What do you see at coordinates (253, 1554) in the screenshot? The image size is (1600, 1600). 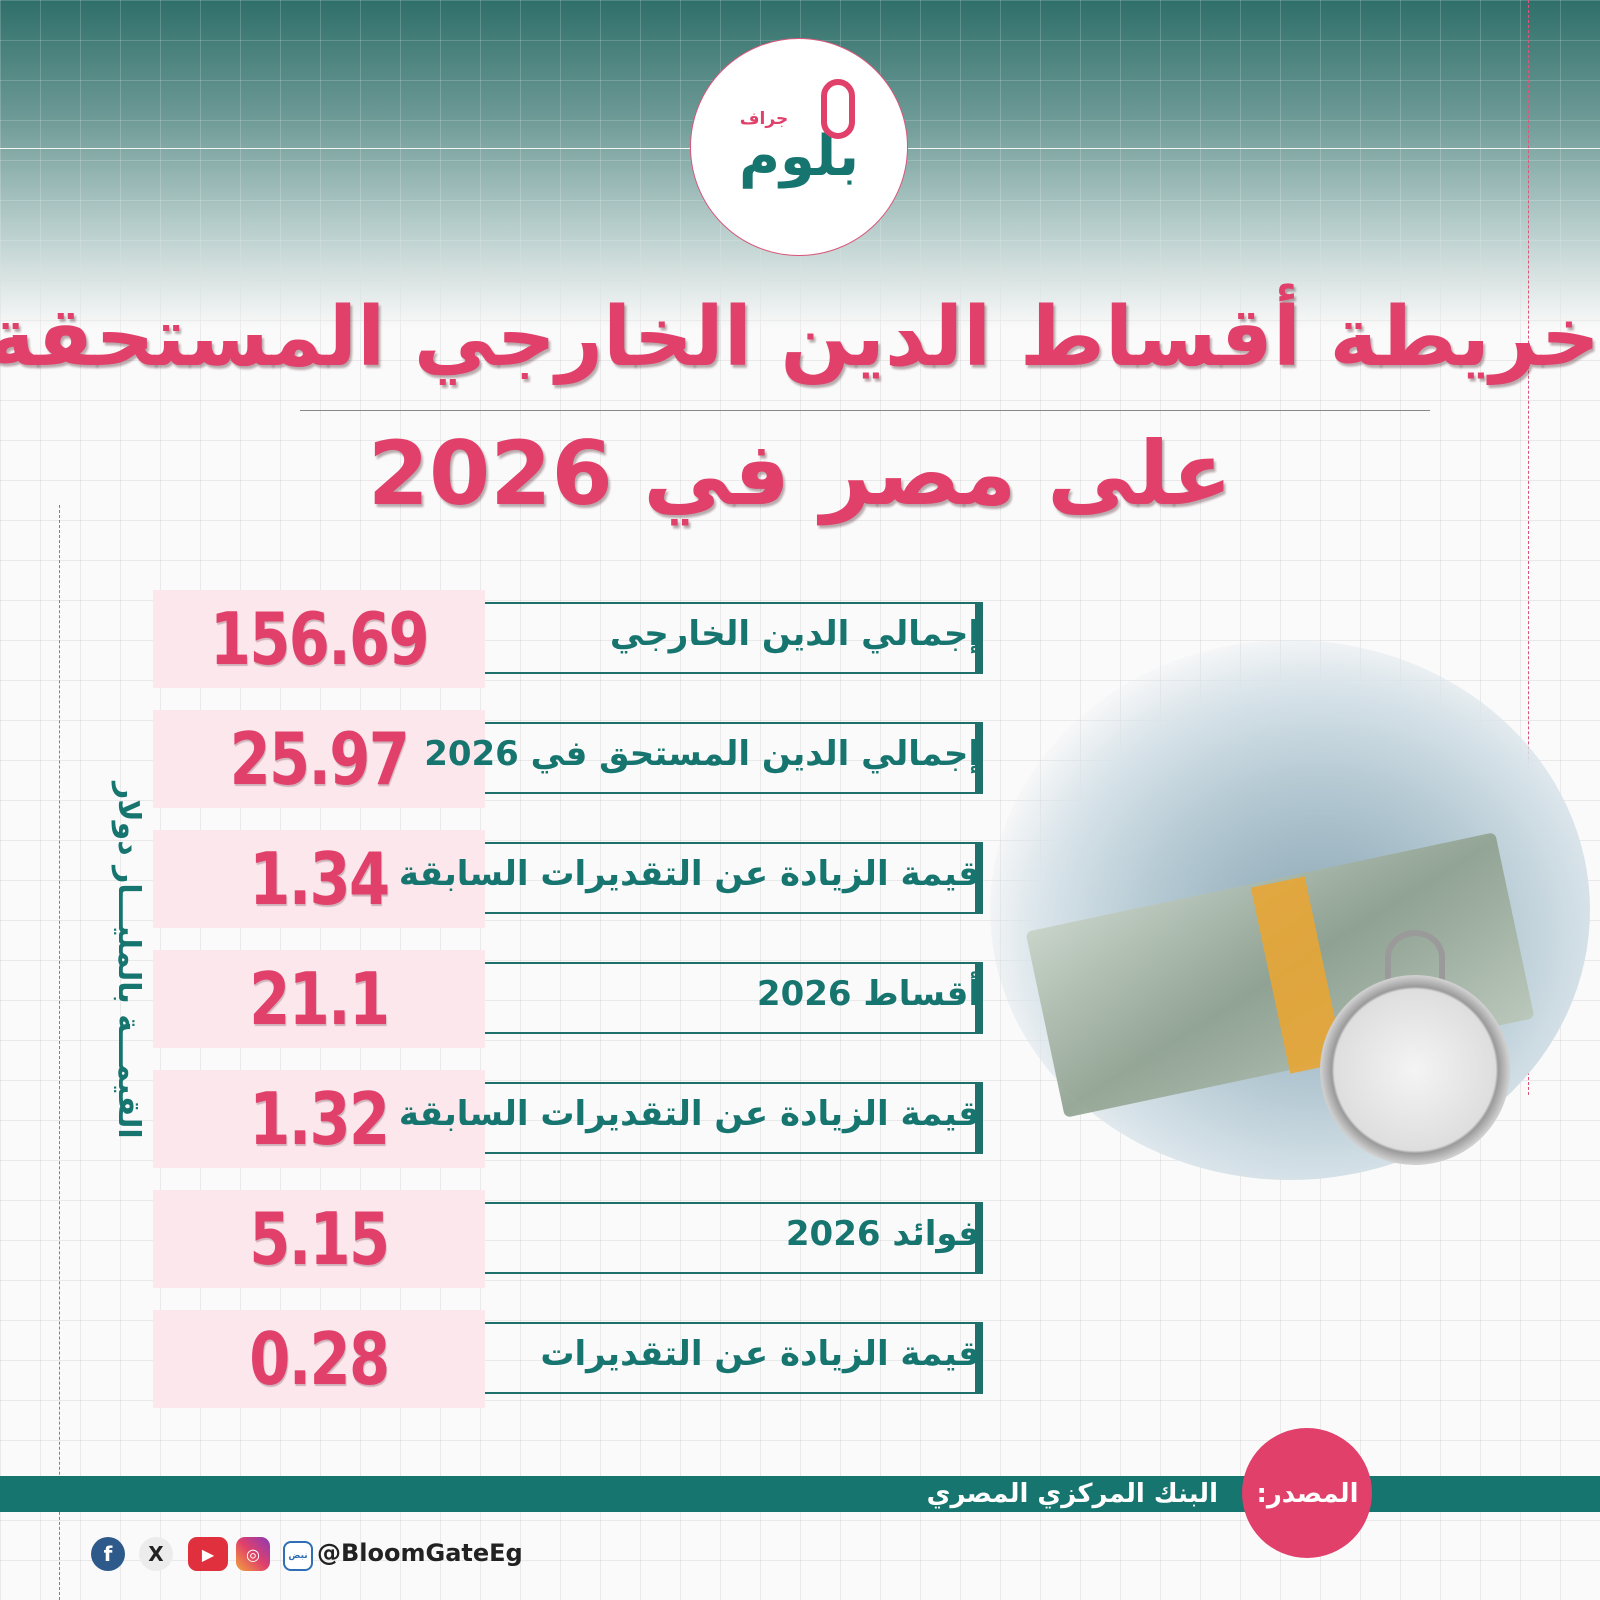 I see `instagram-icon: ◎` at bounding box center [253, 1554].